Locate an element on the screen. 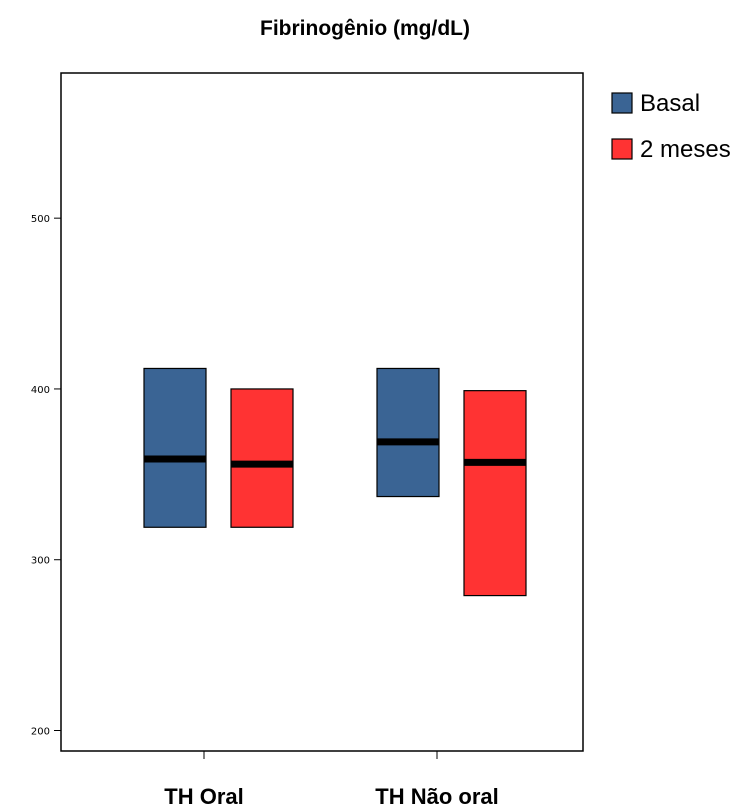  chart-title: Fibrinogênio (mg/dL) is located at coordinates (365, 28).